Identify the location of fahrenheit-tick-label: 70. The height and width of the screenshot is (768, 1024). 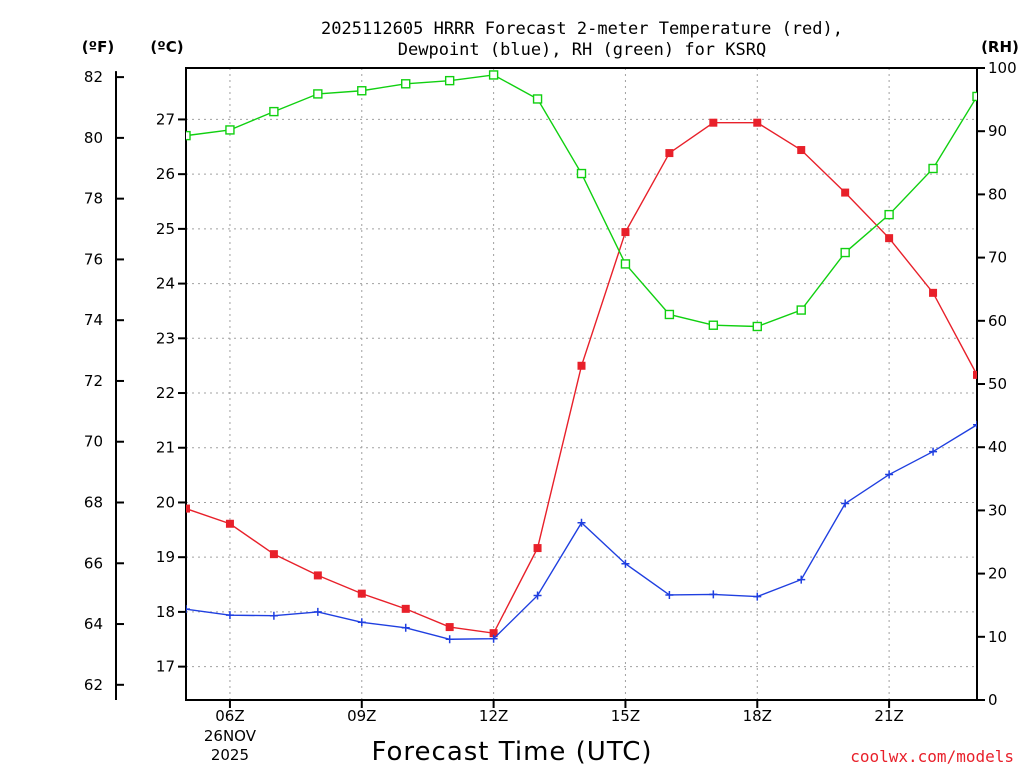
(93, 442).